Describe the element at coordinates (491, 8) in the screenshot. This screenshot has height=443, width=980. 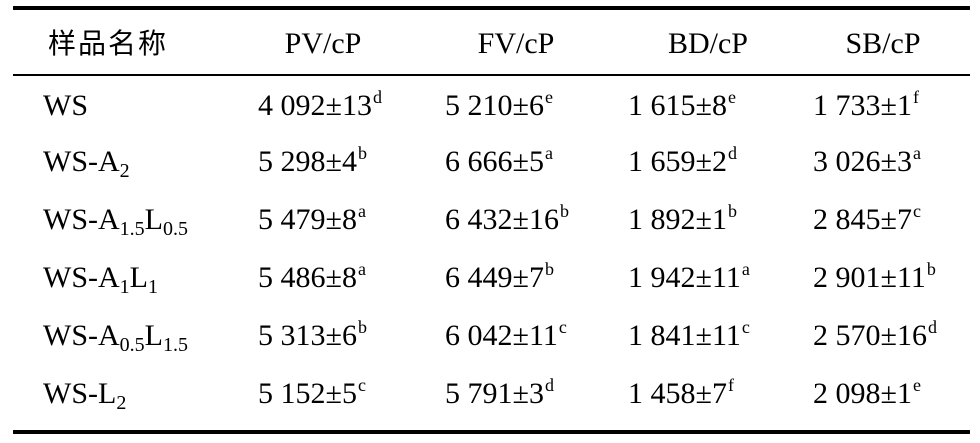
I see `top-rule` at that location.